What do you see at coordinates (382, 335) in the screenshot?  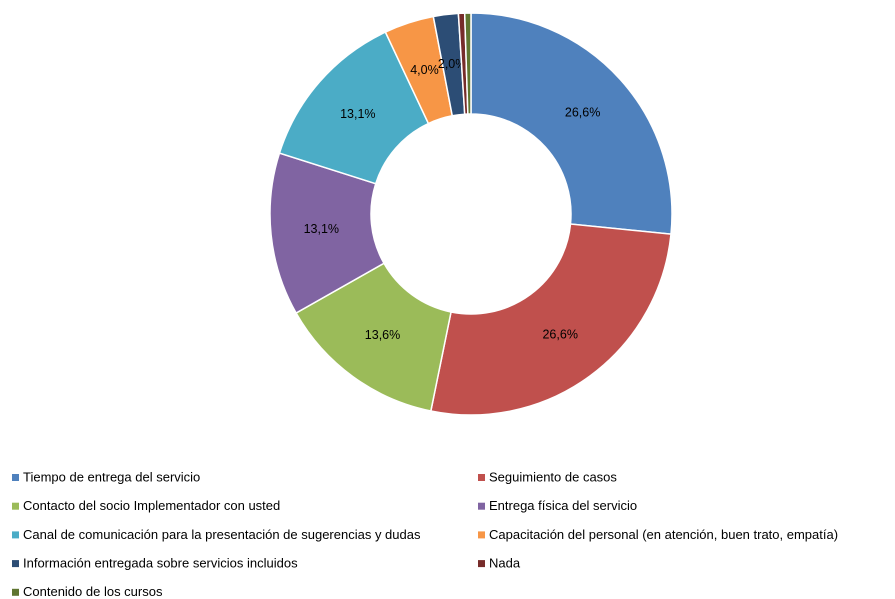 I see `data-label: 13,6%` at bounding box center [382, 335].